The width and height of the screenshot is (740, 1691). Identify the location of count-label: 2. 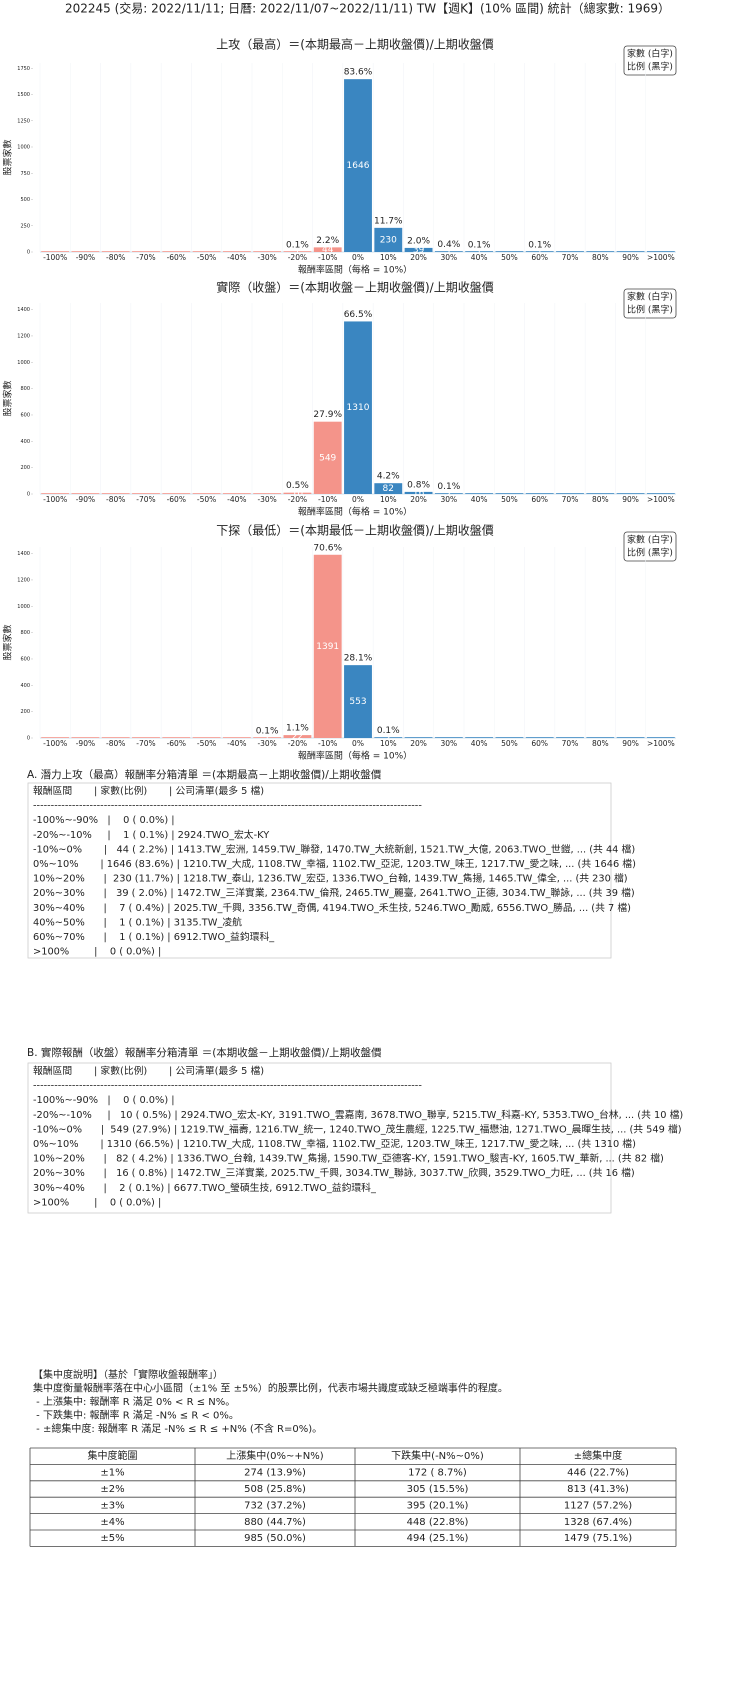
(449, 494).